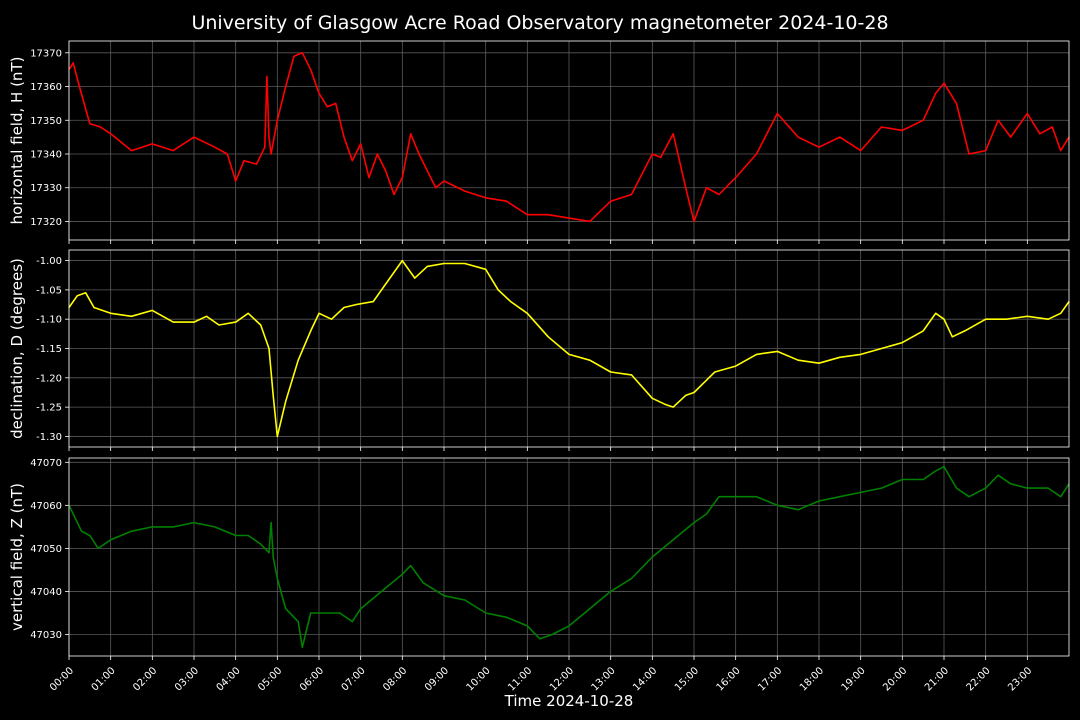  I want to click on y-tick-label: -1.30, so click(49, 437).